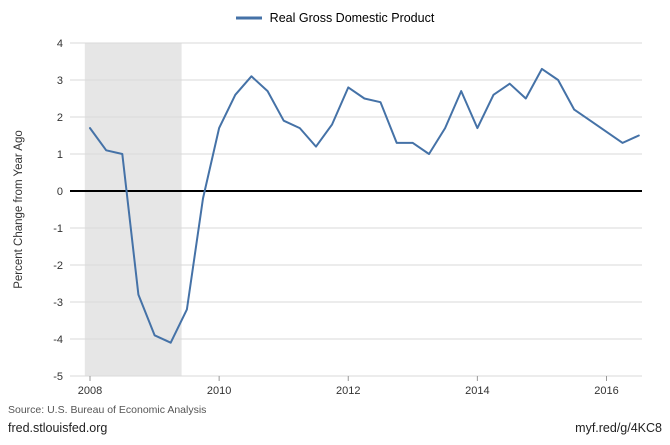 This screenshot has width=670, height=445. What do you see at coordinates (58, 340) in the screenshot?
I see `y-tick-label: -4` at bounding box center [58, 340].